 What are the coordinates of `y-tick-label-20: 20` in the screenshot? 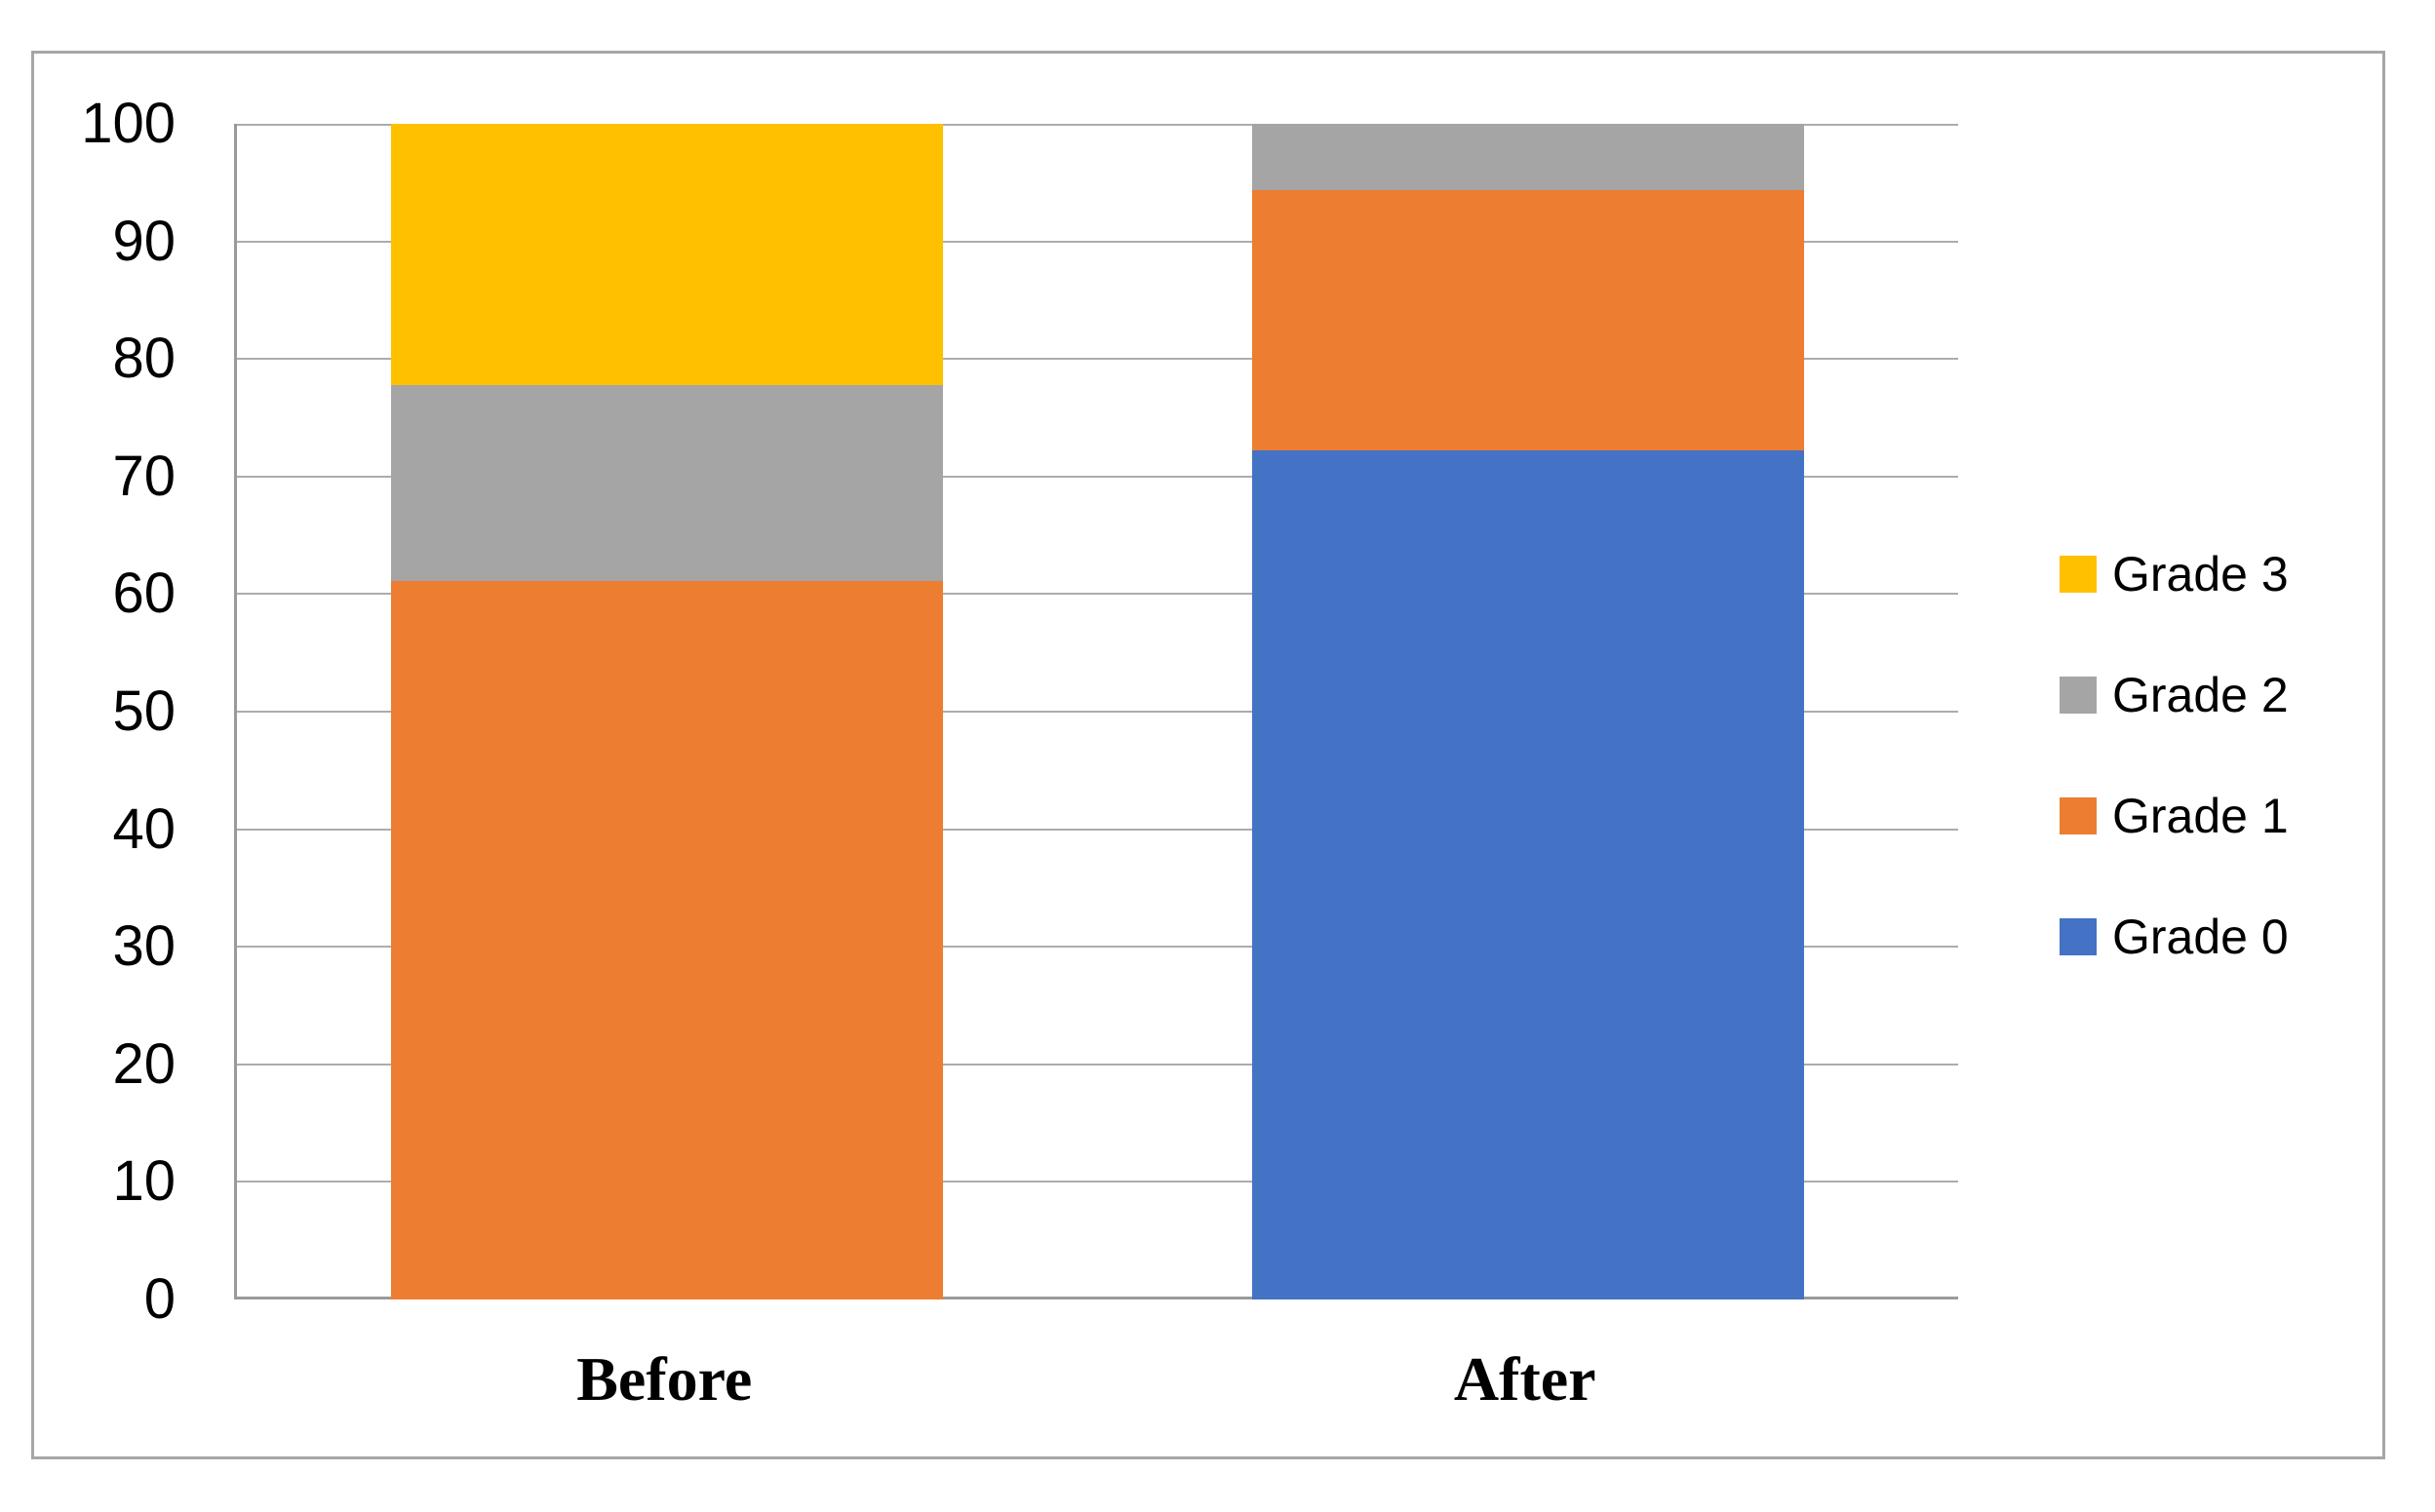 It's located at (144, 1063).